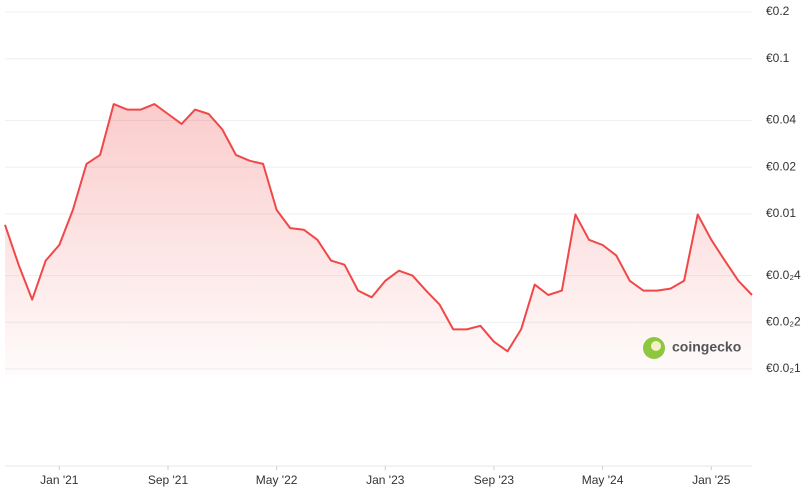 The width and height of the screenshot is (808, 499). Describe the element at coordinates (778, 11) in the screenshot. I see `y-tick-label: €0.2` at that location.